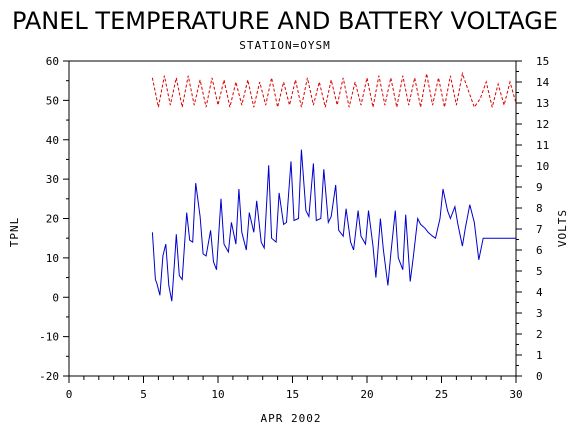  What do you see at coordinates (52, 258) in the screenshot?
I see `y-left-tick-label: 10` at bounding box center [52, 258].